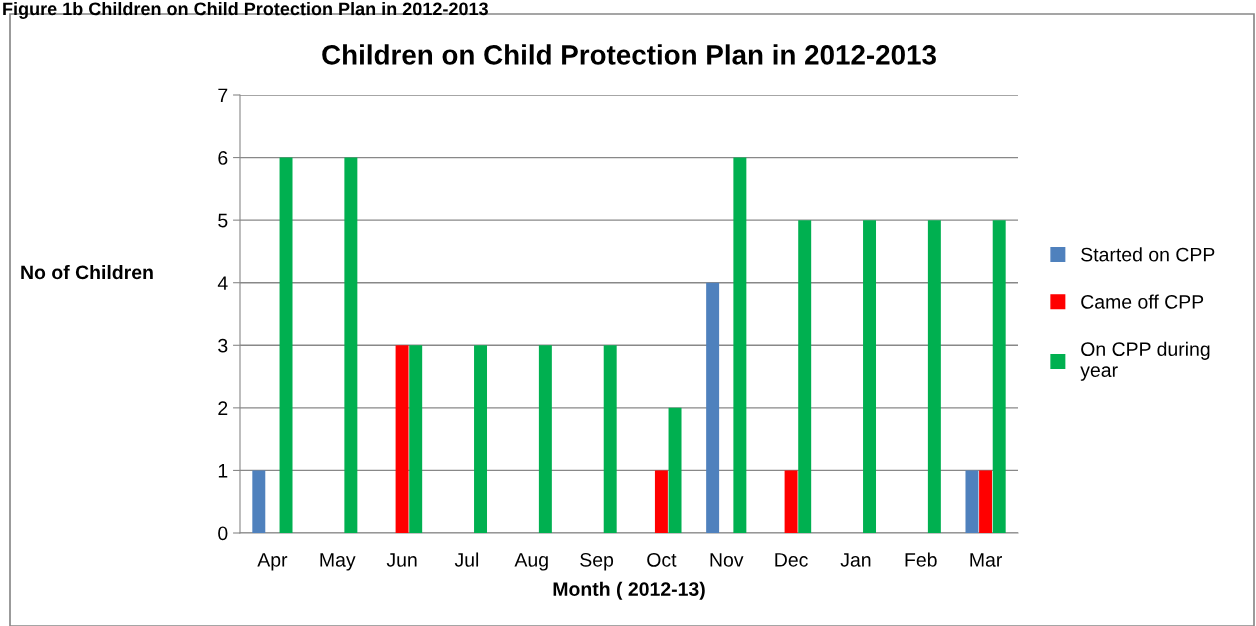  Describe the element at coordinates (1142, 301) in the screenshot. I see `legend-label: Came off CPP` at that location.